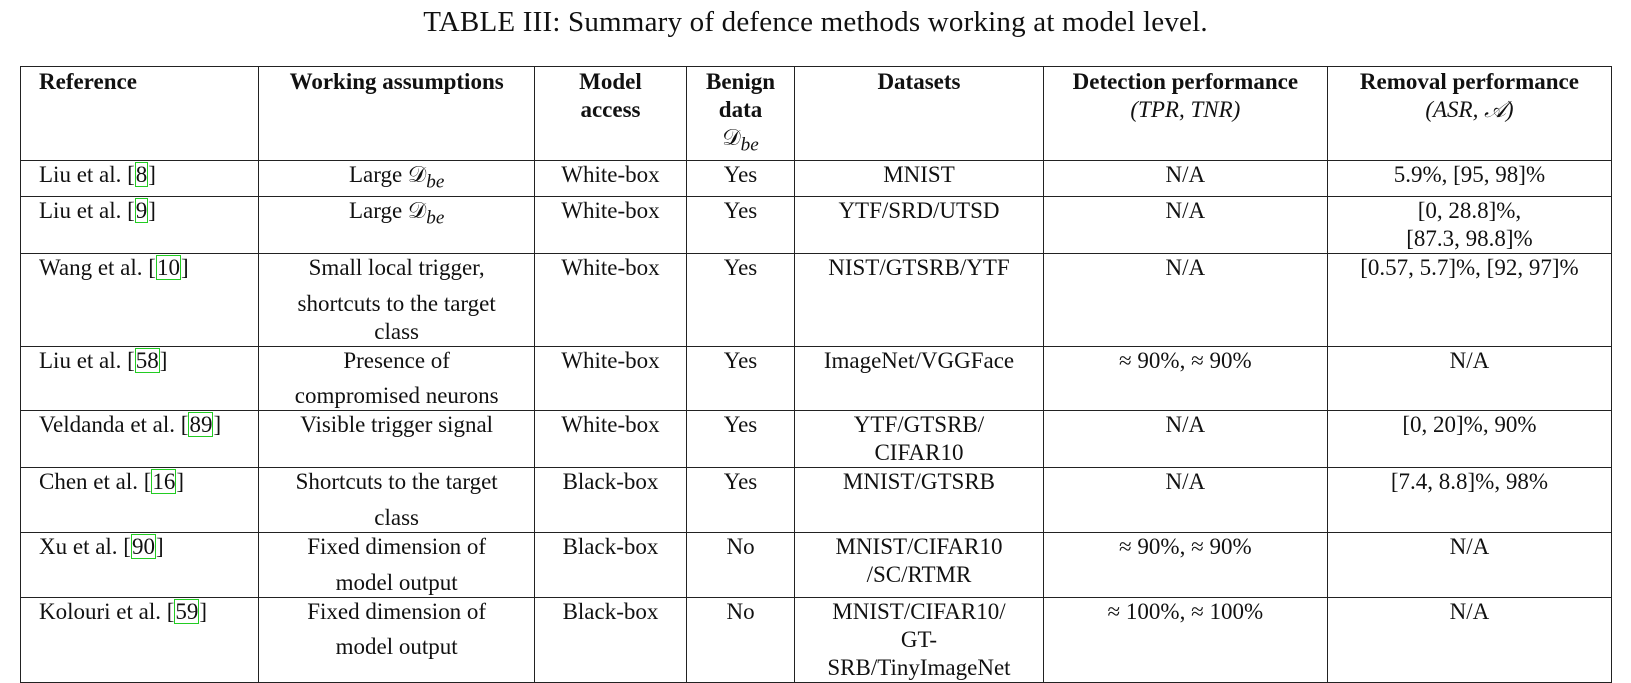 This screenshot has width=1631, height=683. What do you see at coordinates (1469, 439) in the screenshot?
I see `cell-removal-performance: [0, 20]%, 90%` at bounding box center [1469, 439].